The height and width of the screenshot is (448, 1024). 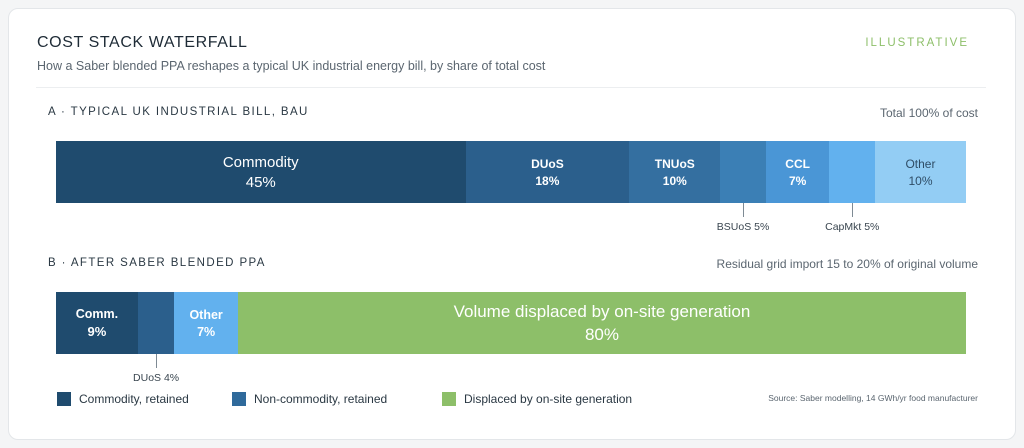 What do you see at coordinates (97, 331) in the screenshot?
I see `segment-value-label: 9%` at bounding box center [97, 331].